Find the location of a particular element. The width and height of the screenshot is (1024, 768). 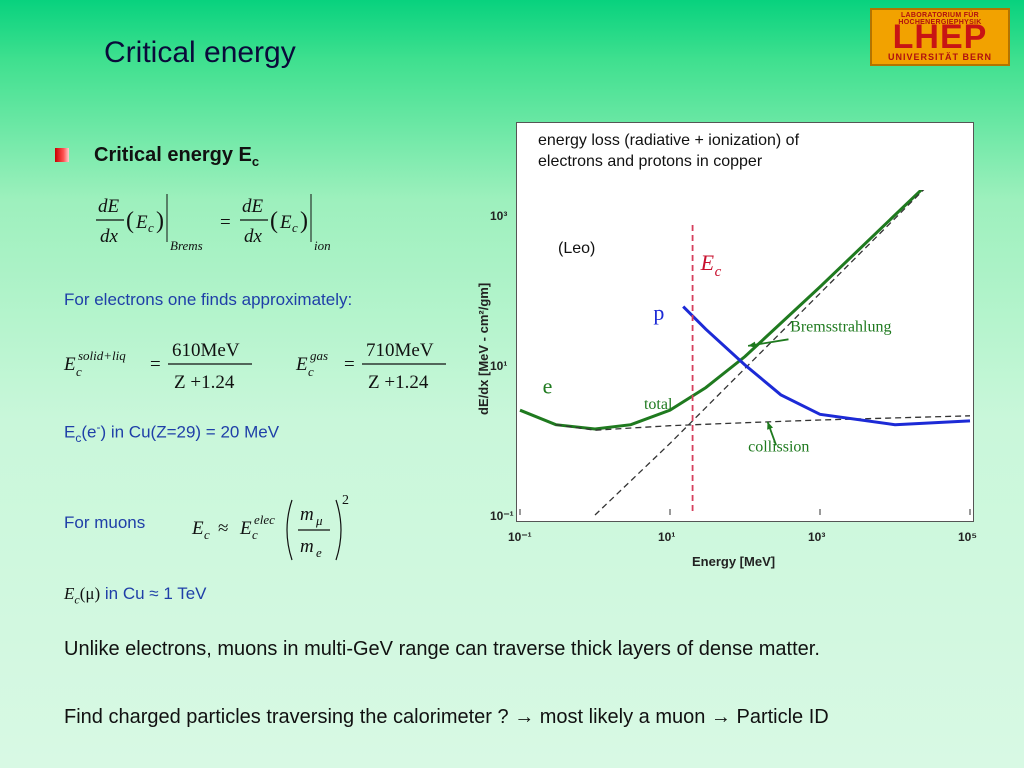

cu-rest: ) in Cu(Z=29) = 20 MeV is located at coordinates (190, 432).